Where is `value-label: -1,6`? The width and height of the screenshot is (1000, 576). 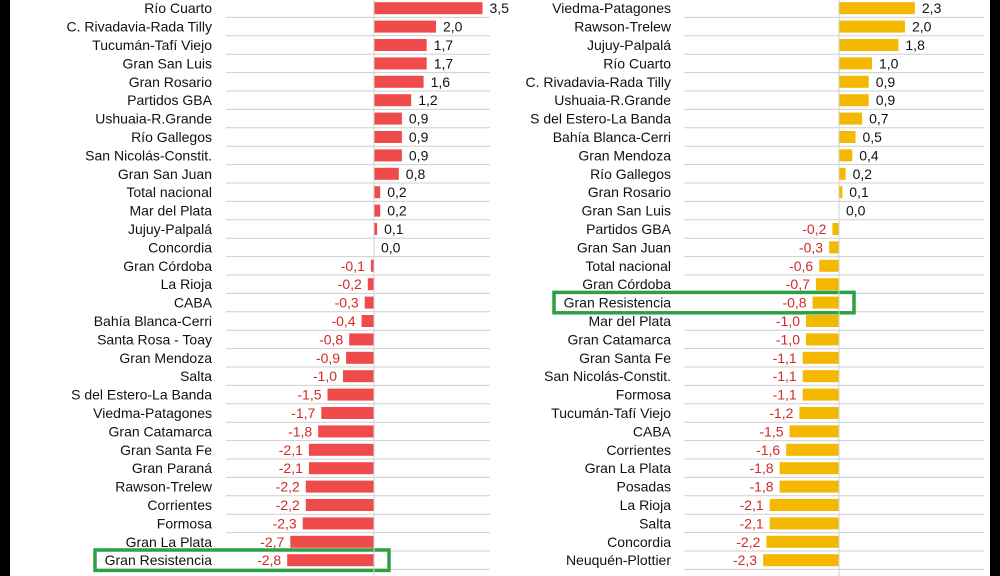
value-label: -1,6 is located at coordinates (768, 450).